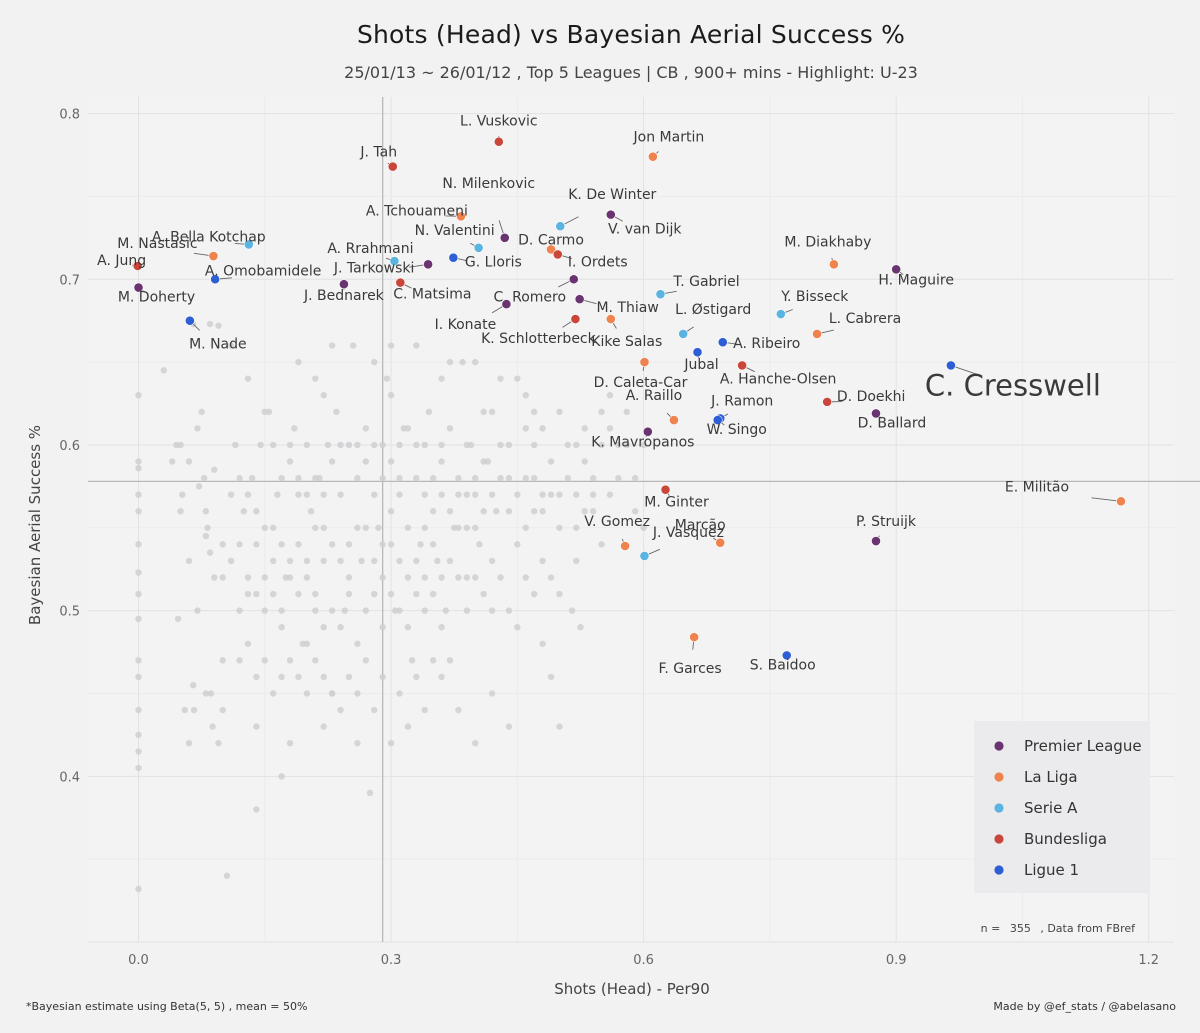 This screenshot has width=1200, height=1033. Describe the element at coordinates (1051, 870) in the screenshot. I see `legend-label: Ligue 1` at that location.